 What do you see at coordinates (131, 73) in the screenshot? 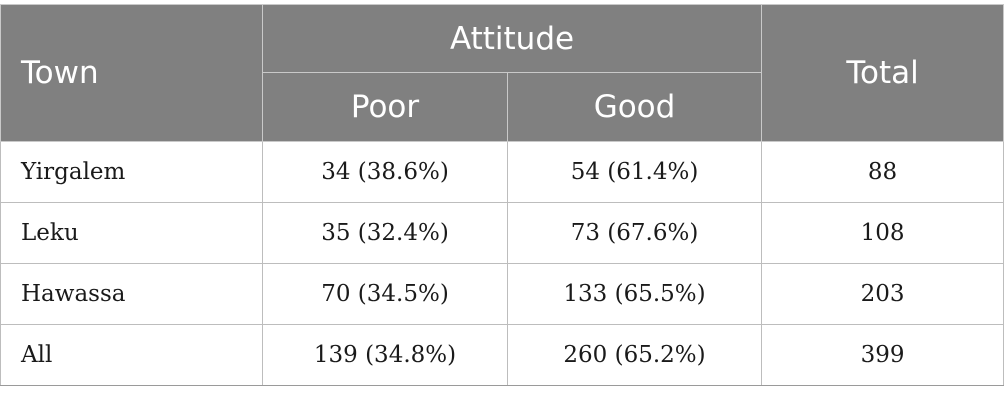
I see `header-town: Town` at bounding box center [131, 73].